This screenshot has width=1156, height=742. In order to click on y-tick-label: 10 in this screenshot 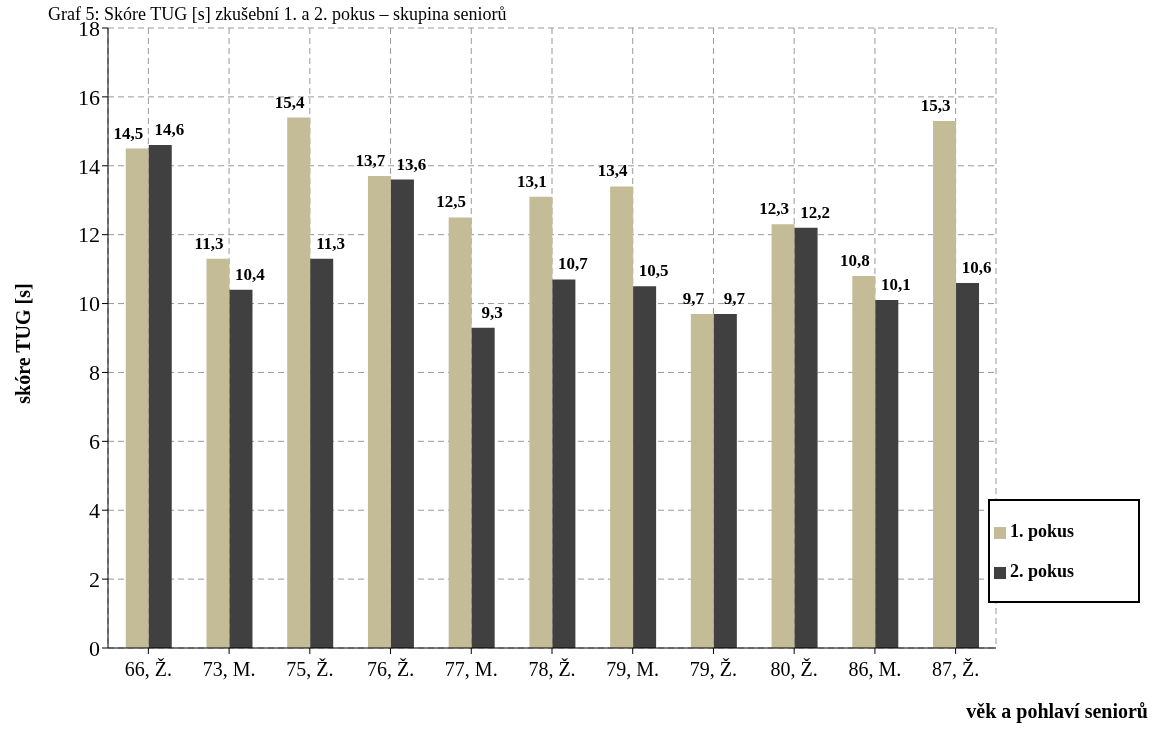, I will do `click(89, 304)`.